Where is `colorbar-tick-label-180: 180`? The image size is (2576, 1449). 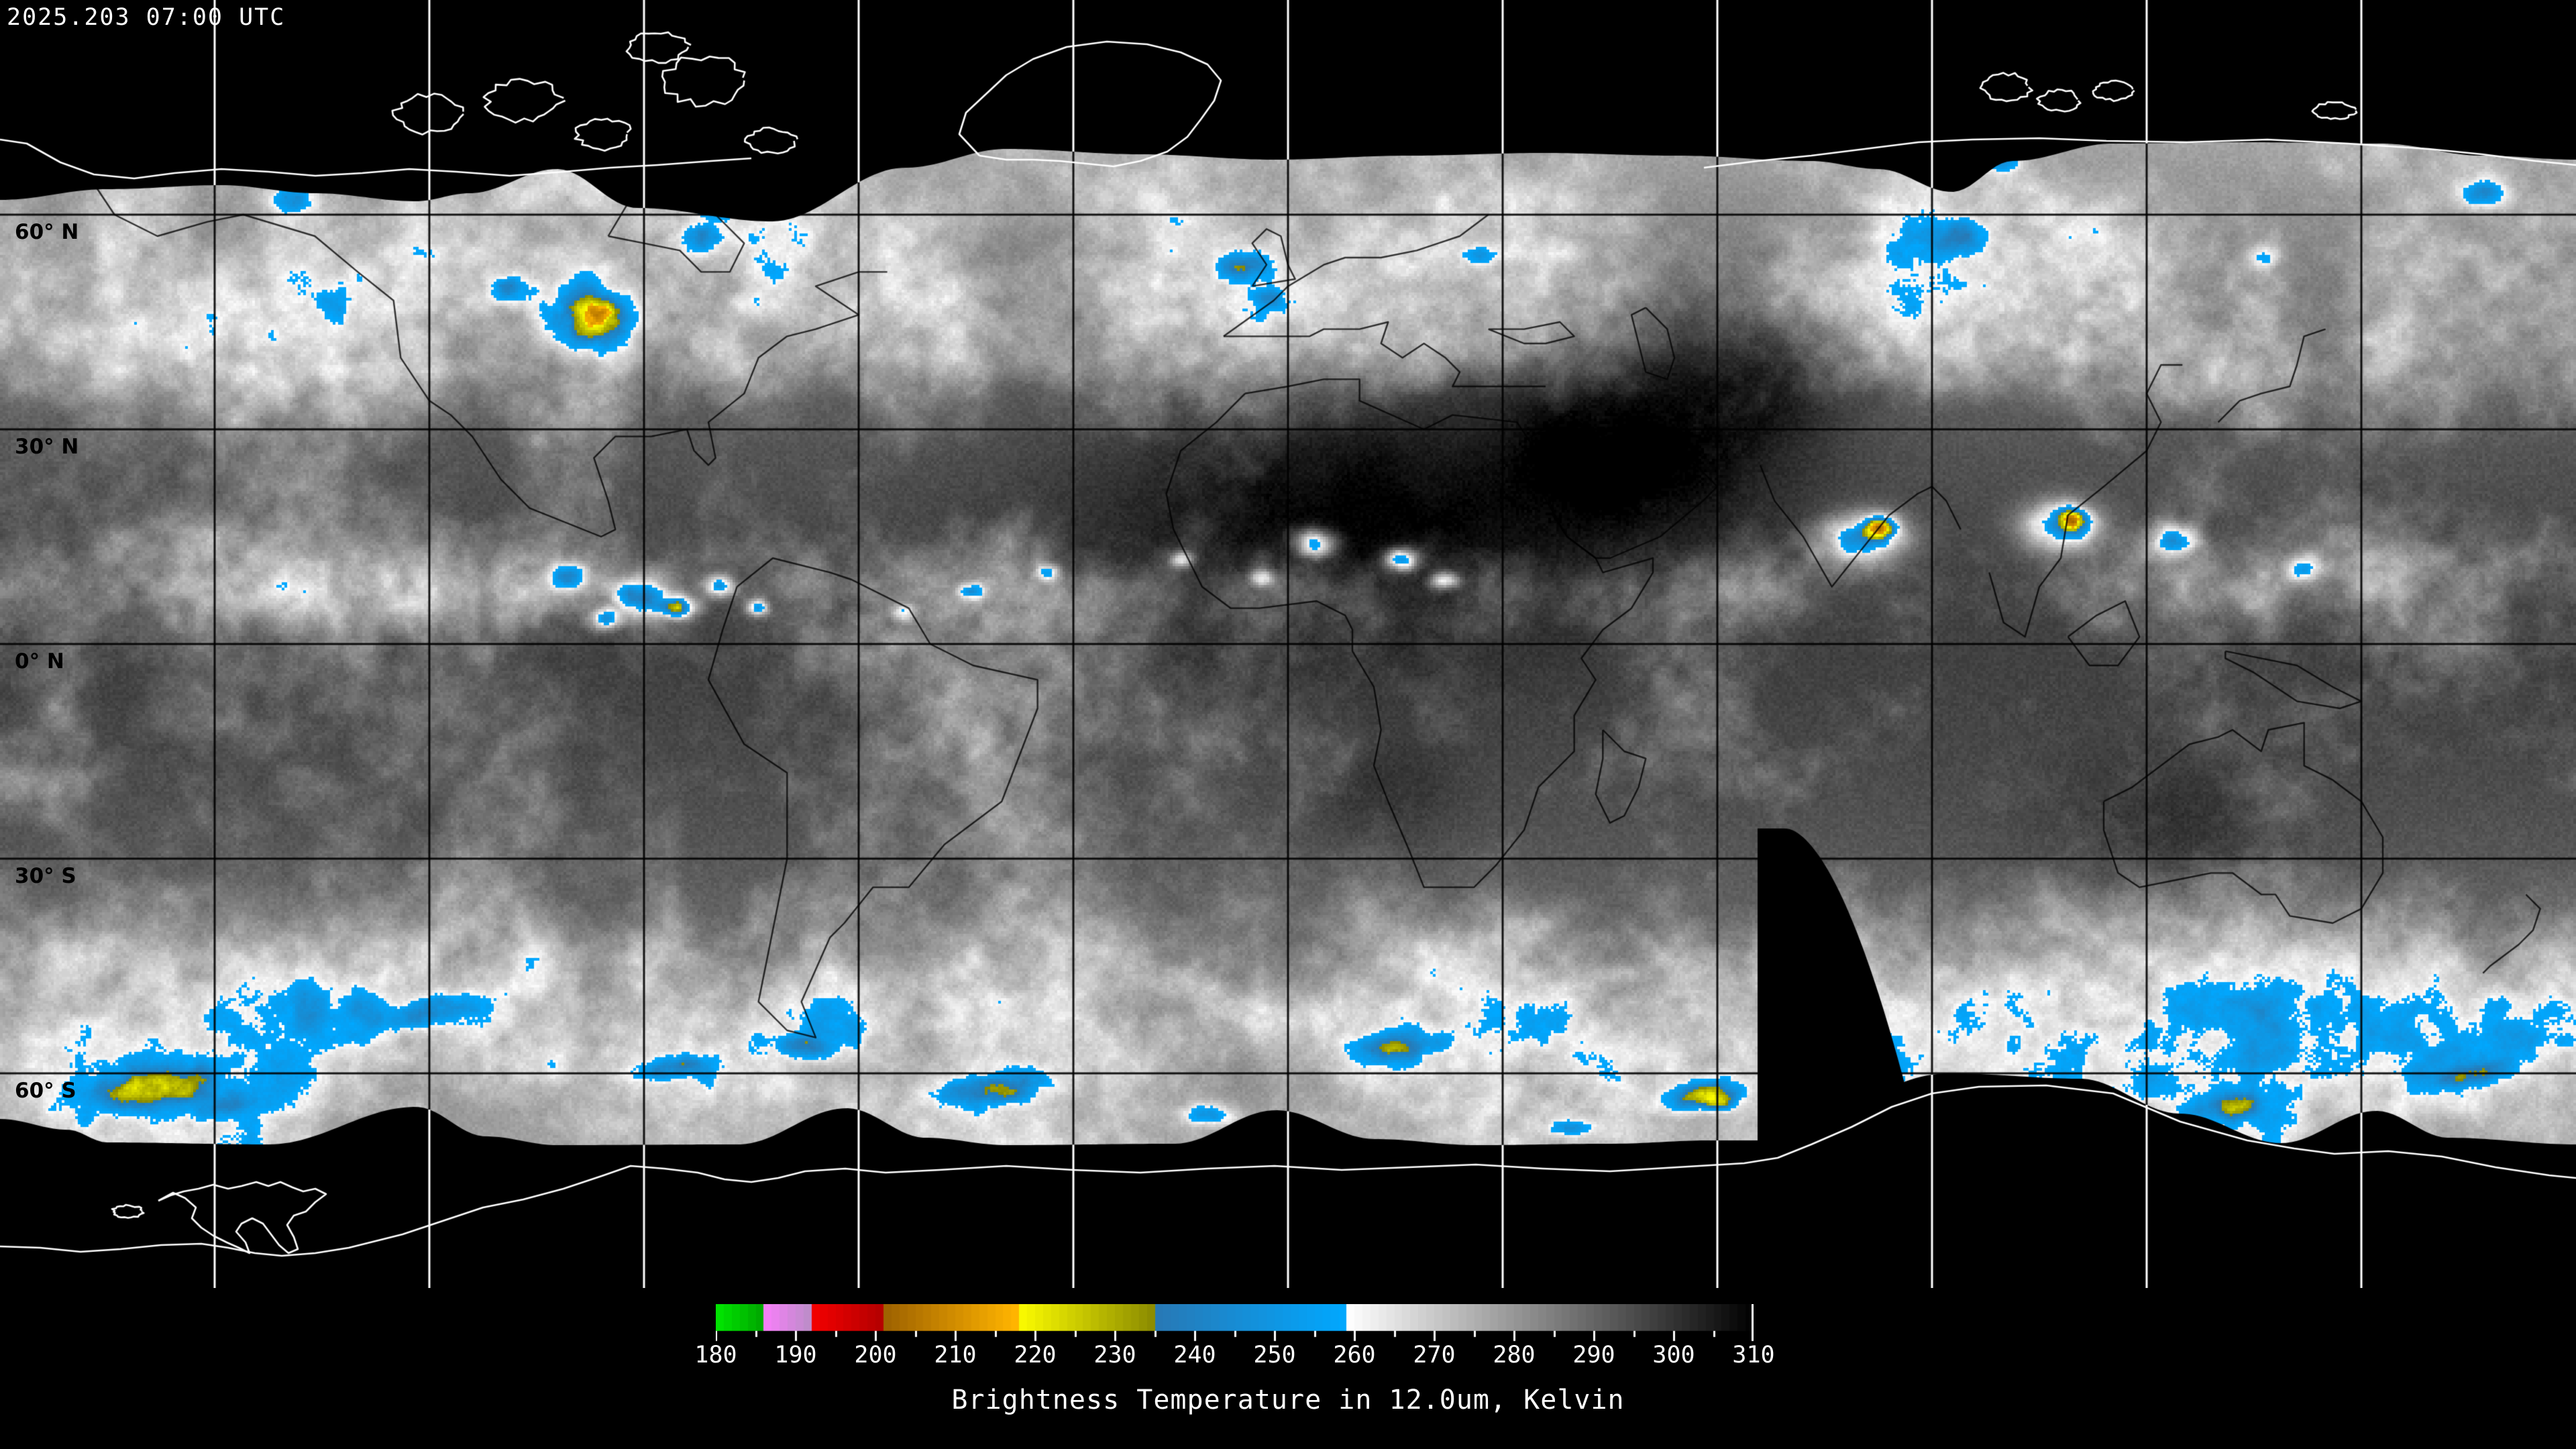 colorbar-tick-label-180: 180 is located at coordinates (715, 1355).